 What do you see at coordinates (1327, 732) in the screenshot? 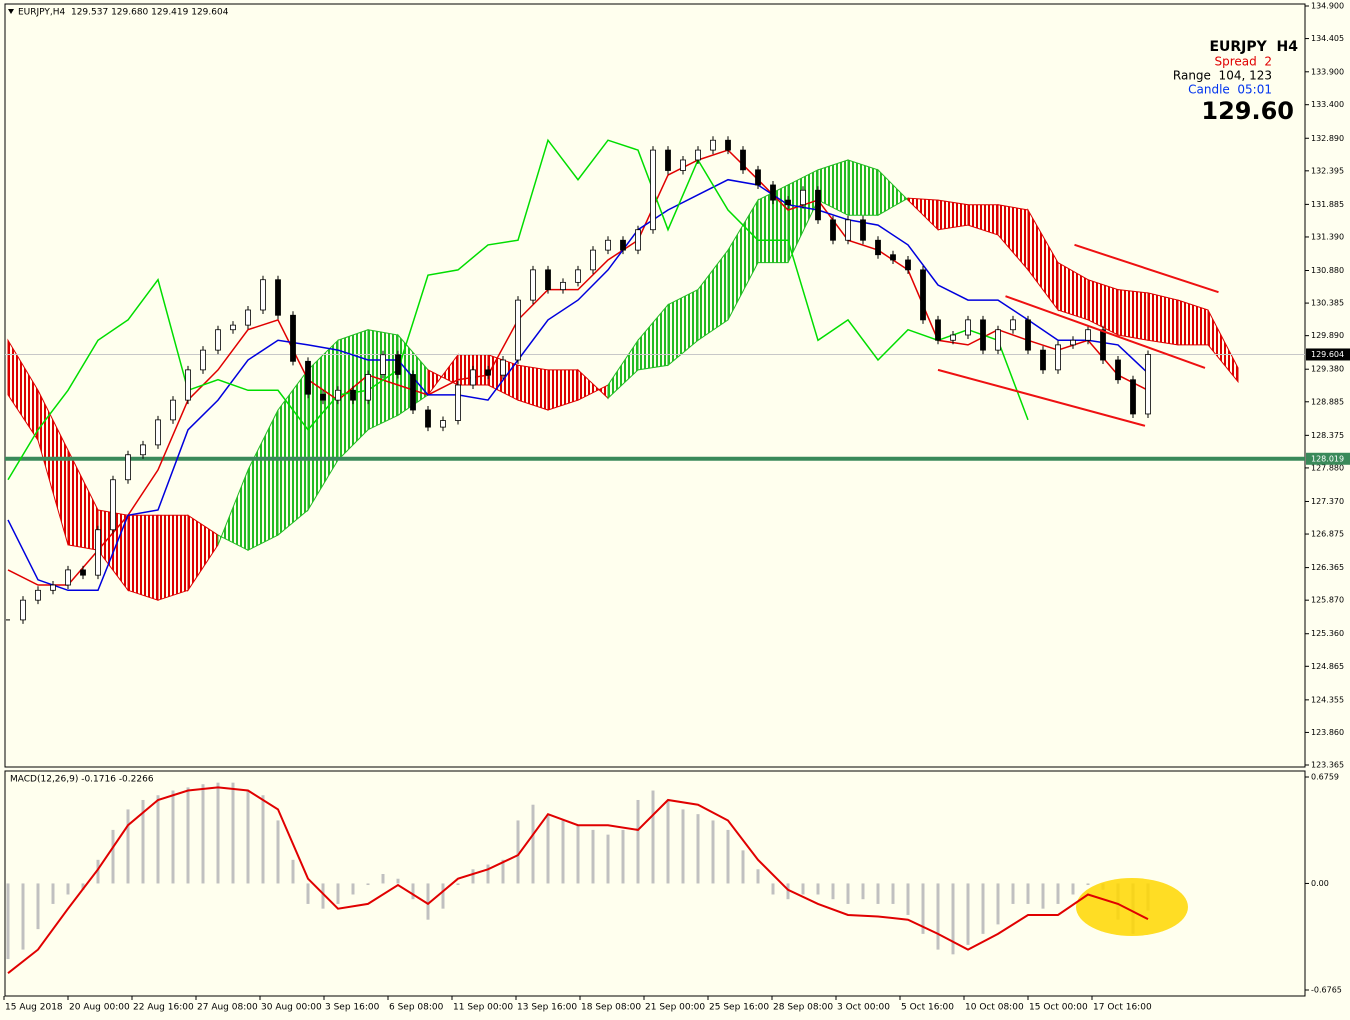
I see `y-tick-label: 123.860` at bounding box center [1327, 732].